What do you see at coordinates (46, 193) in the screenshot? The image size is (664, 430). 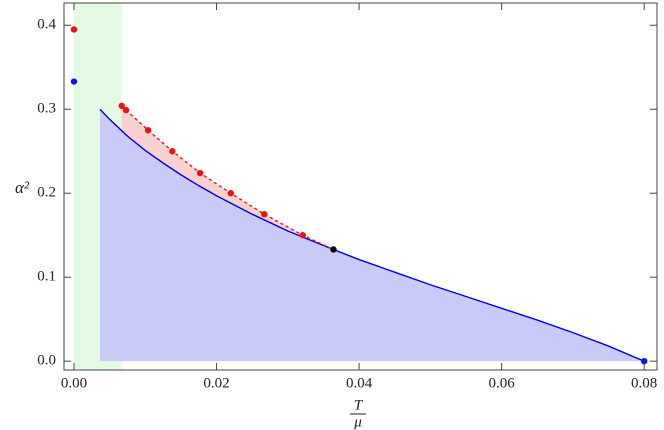 I see `y-tick-label: 0.2` at bounding box center [46, 193].